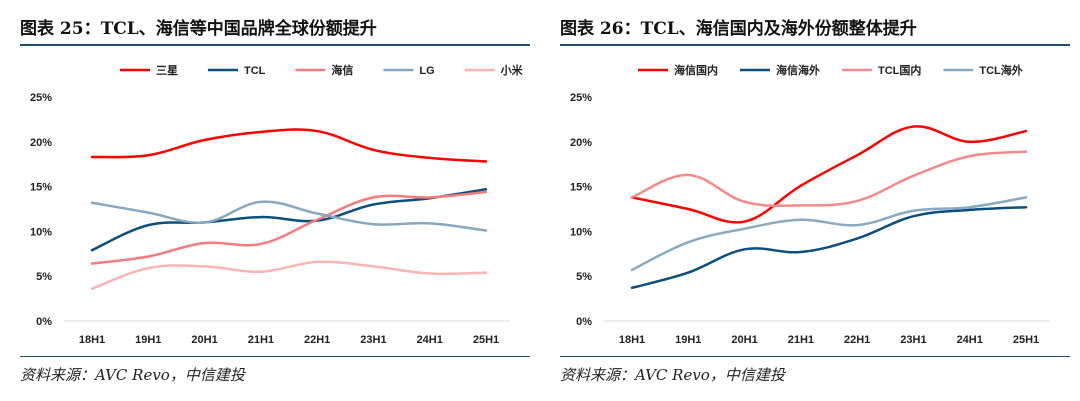 Image resolution: width=1080 pixels, height=401 pixels. I want to click on legend-label: 三星, so click(167, 70).